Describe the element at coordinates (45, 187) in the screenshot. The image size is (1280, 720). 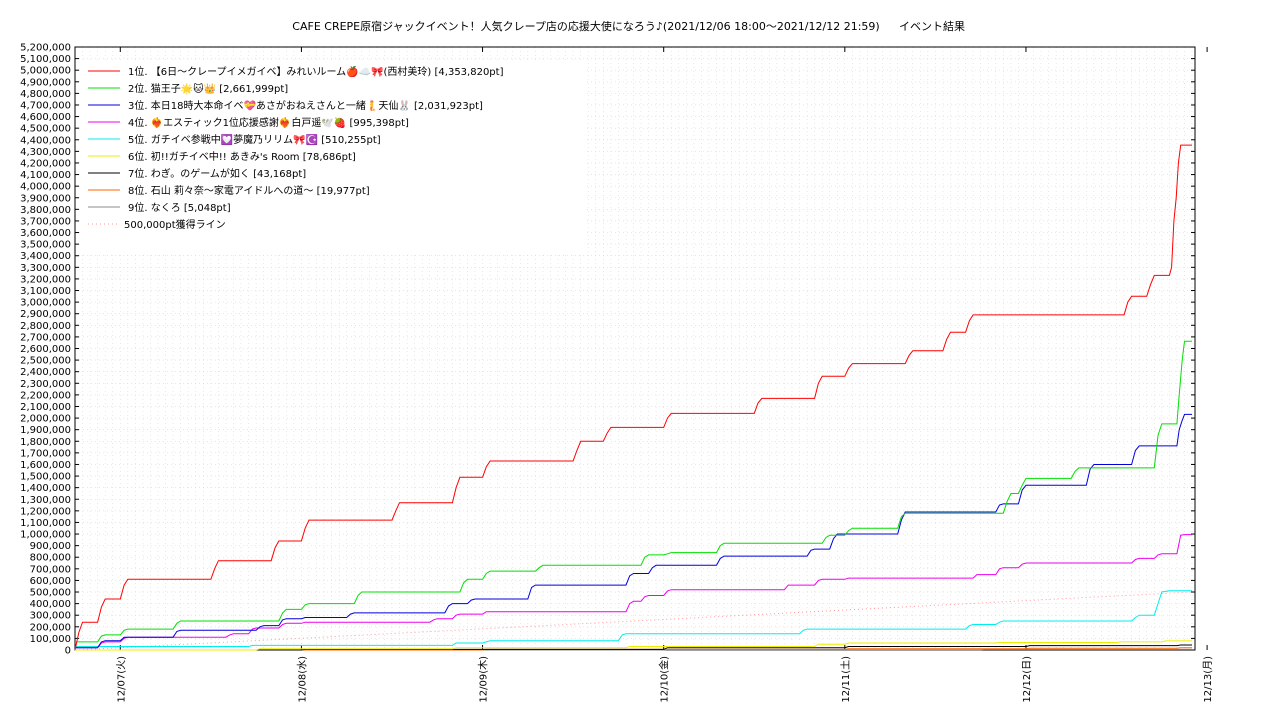
I see `y-tick-label: 4,000,000` at that location.